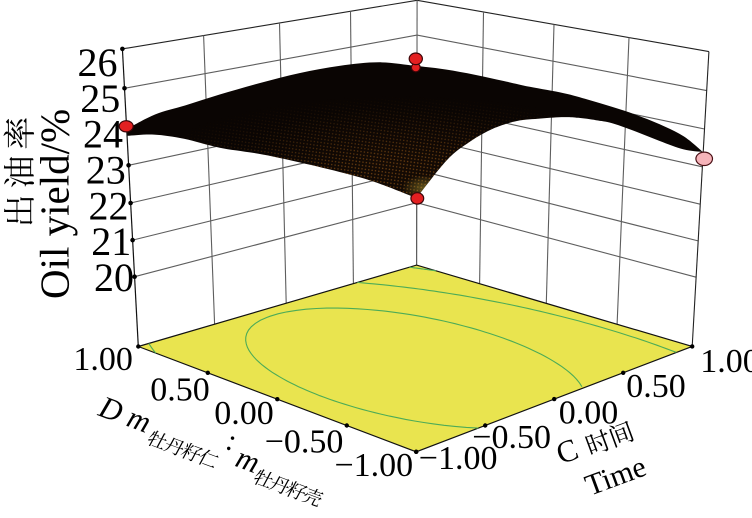  Describe the element at coordinates (55, 204) in the screenshot. I see `svg-text: Oil yield/%` at that location.